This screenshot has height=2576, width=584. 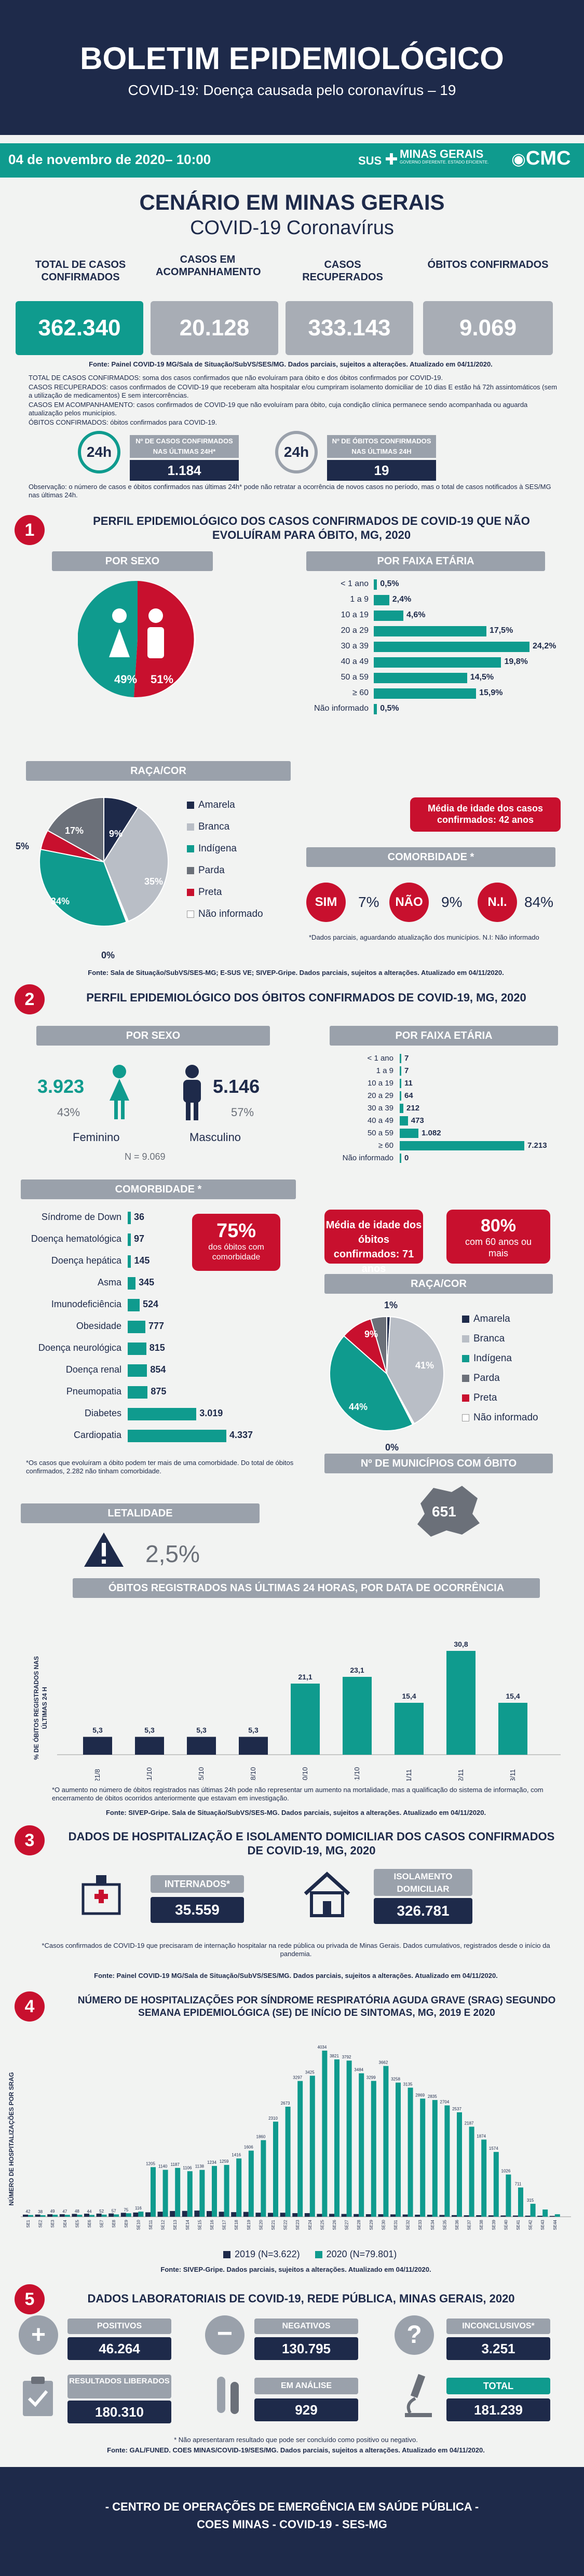 I want to click on hospital-icon, so click(x=101, y=1896).